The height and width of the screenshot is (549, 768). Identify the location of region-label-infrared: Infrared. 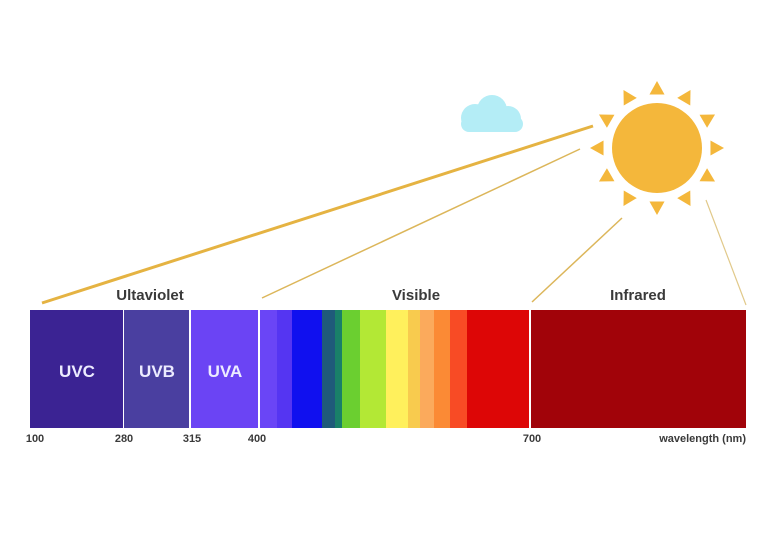
(638, 295).